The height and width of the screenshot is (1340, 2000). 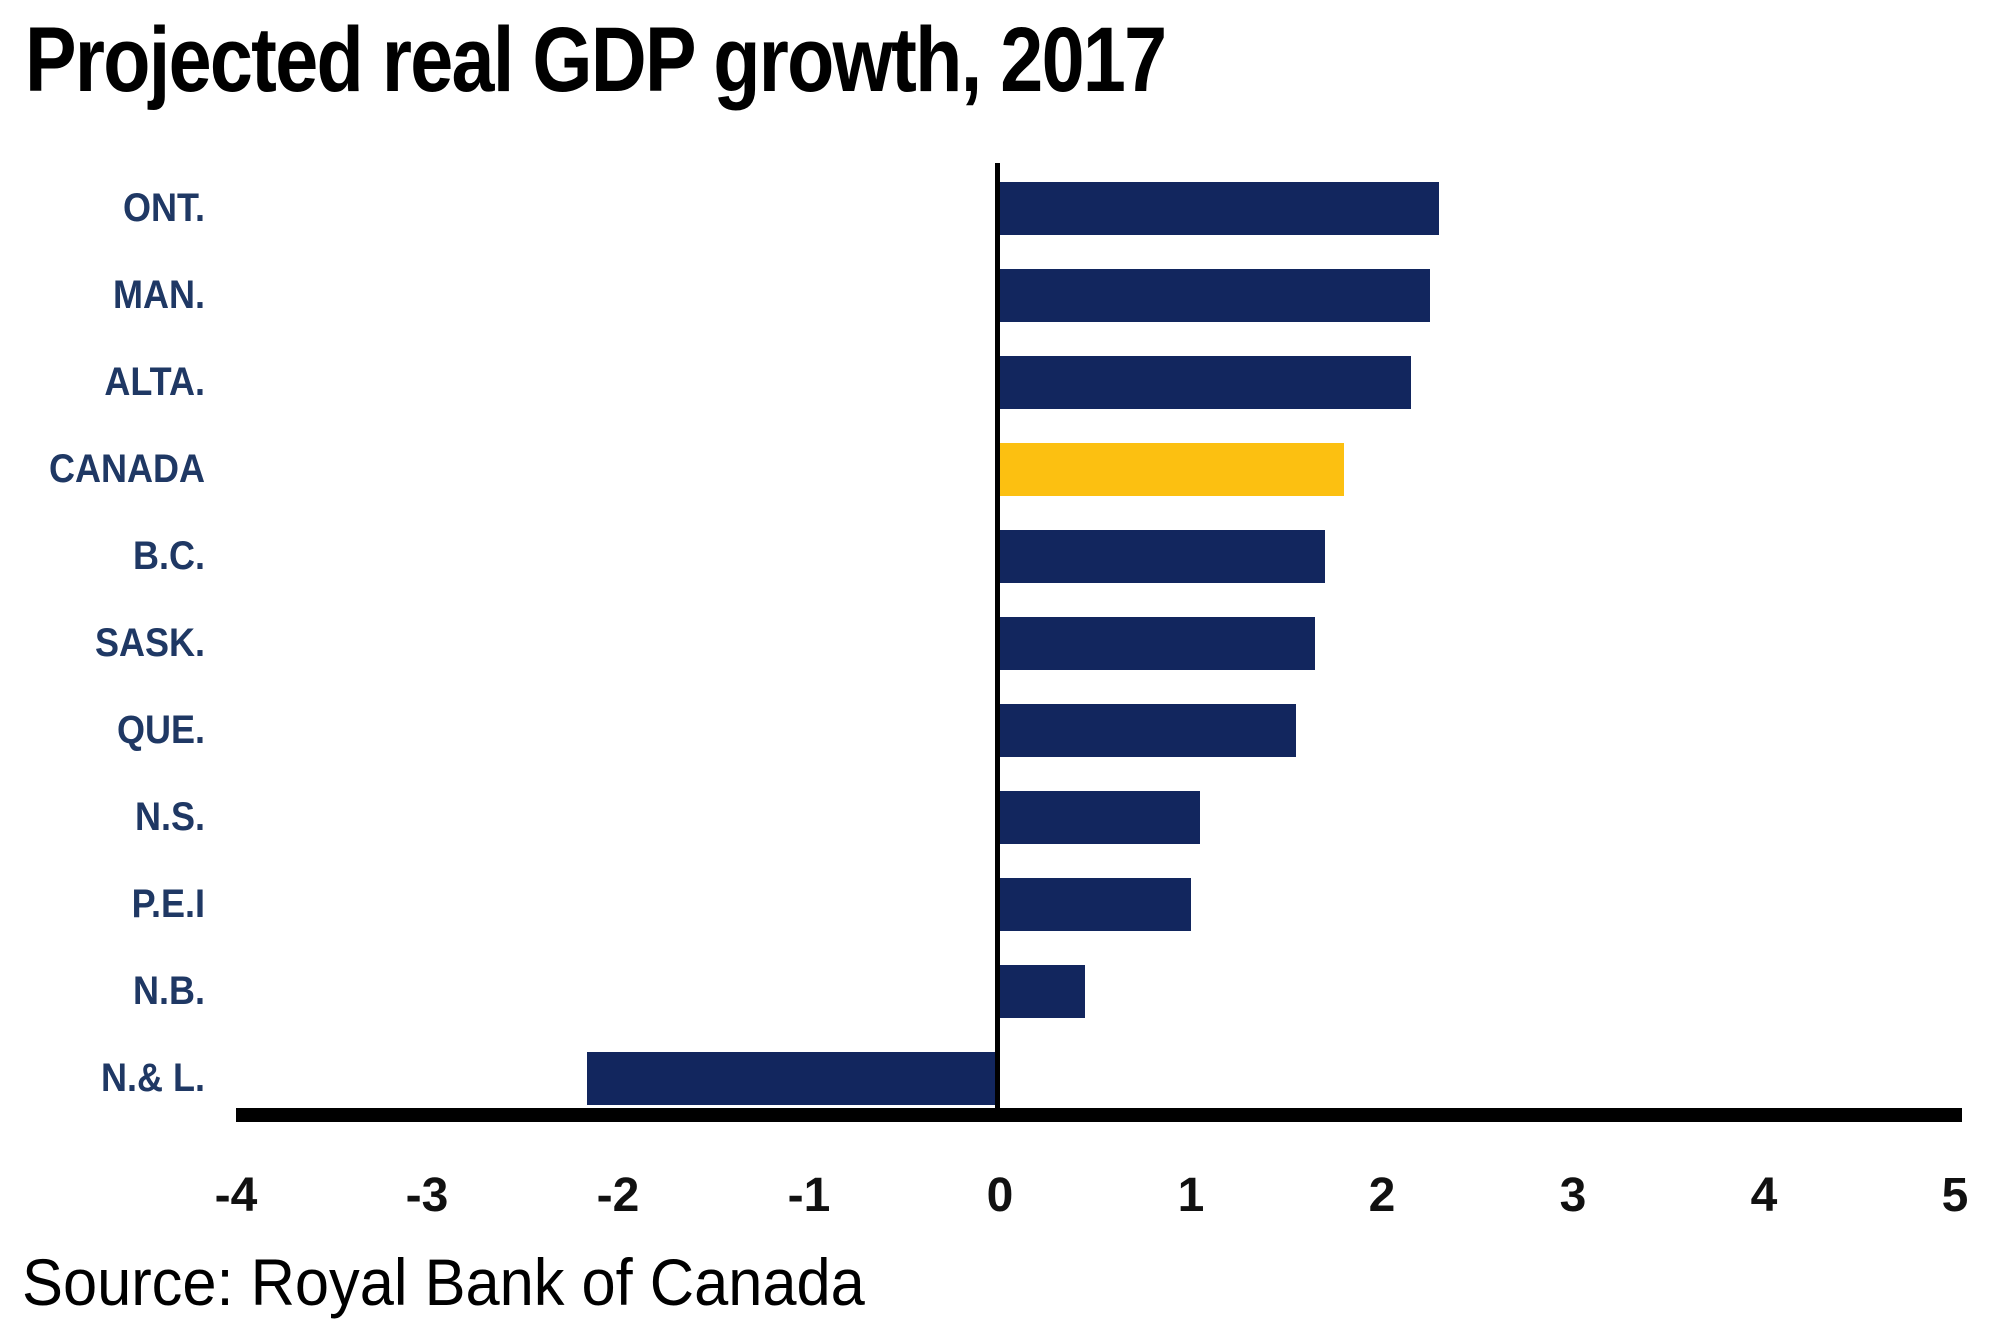 I want to click on category-label-que: QUE., so click(x=160, y=730).